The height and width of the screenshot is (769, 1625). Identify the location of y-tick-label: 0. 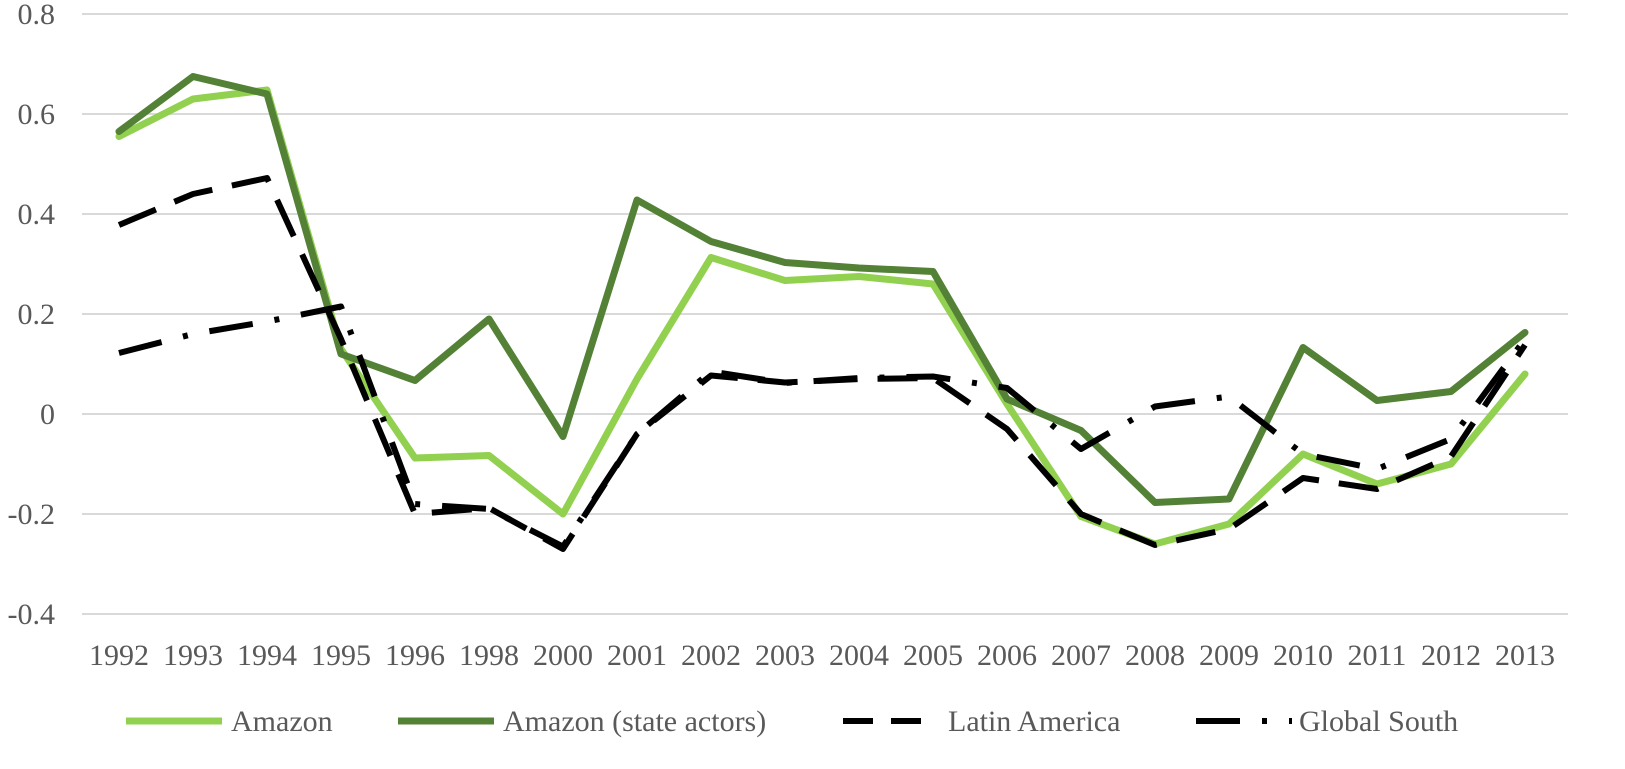
(47, 414).